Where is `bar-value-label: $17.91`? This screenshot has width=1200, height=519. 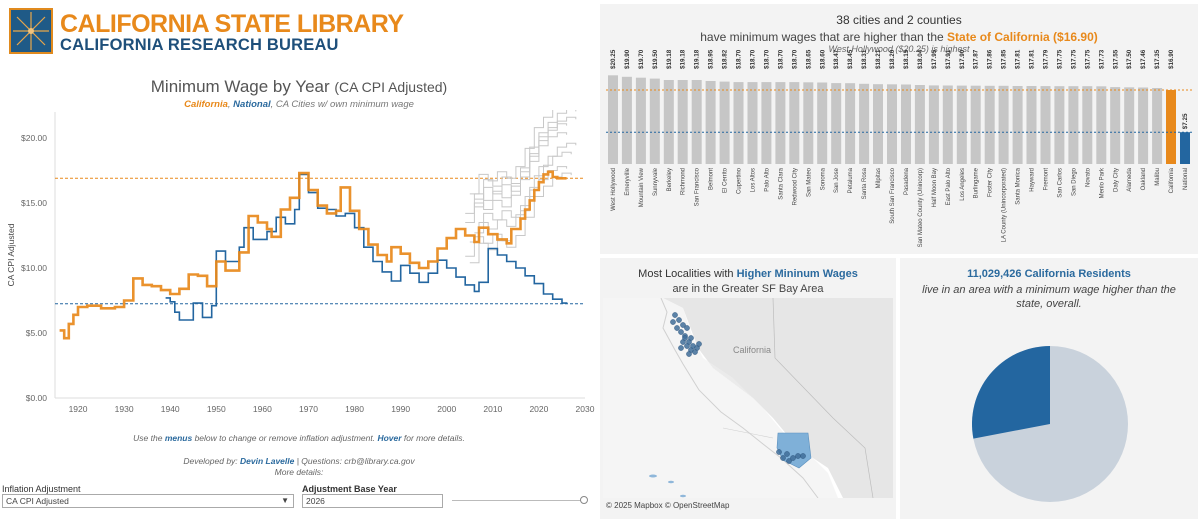 bar-value-label: $17.91 is located at coordinates (948, 59).